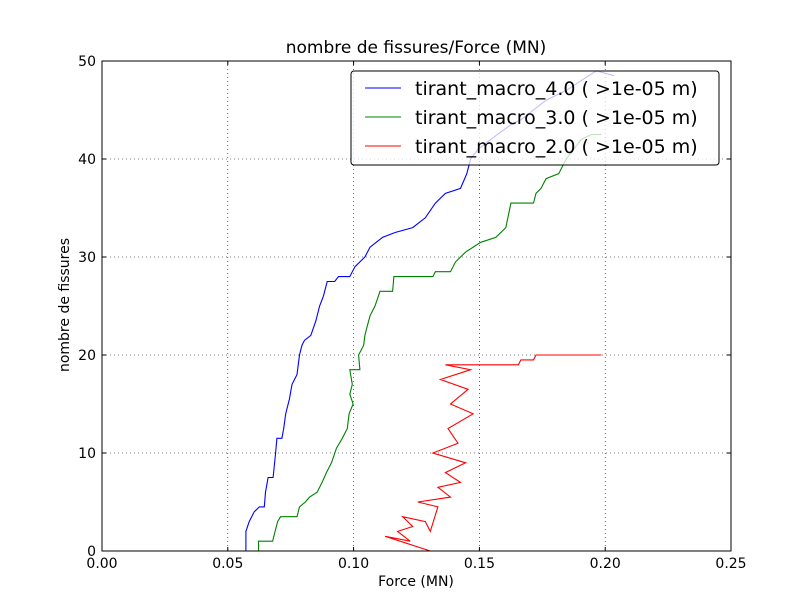  I want to click on y-axis-label: nombre de fissures, so click(65, 305).